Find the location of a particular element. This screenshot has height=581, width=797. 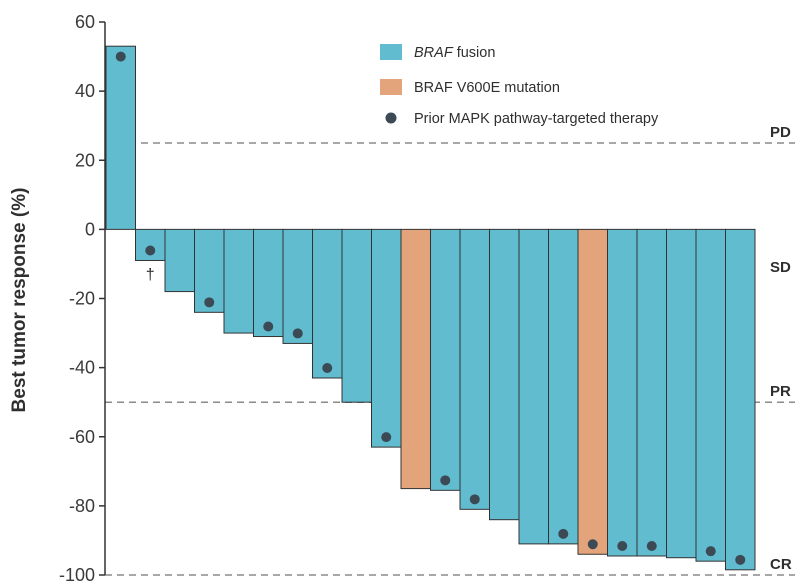

threshold-label-sd: SD is located at coordinates (780, 267).